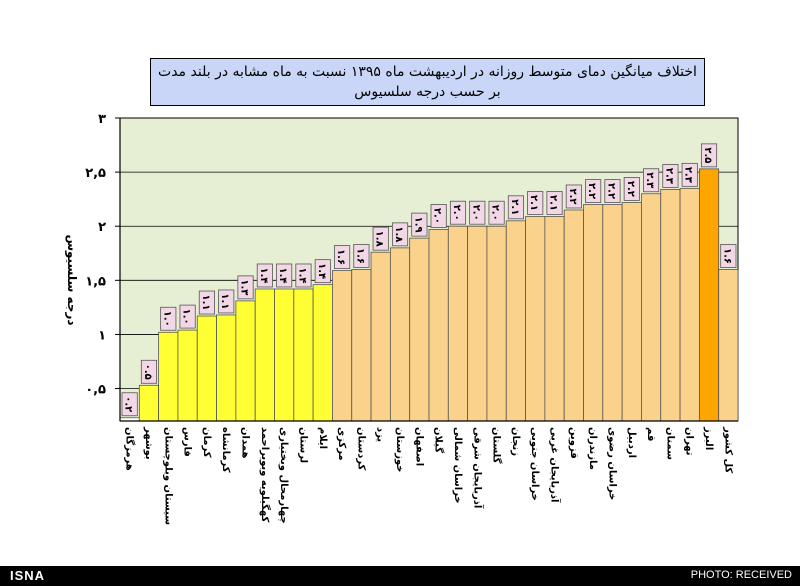 The width and height of the screenshot is (800, 586). I want to click on x-tick-label: سیستان وبلوچستان, so click(167, 476).